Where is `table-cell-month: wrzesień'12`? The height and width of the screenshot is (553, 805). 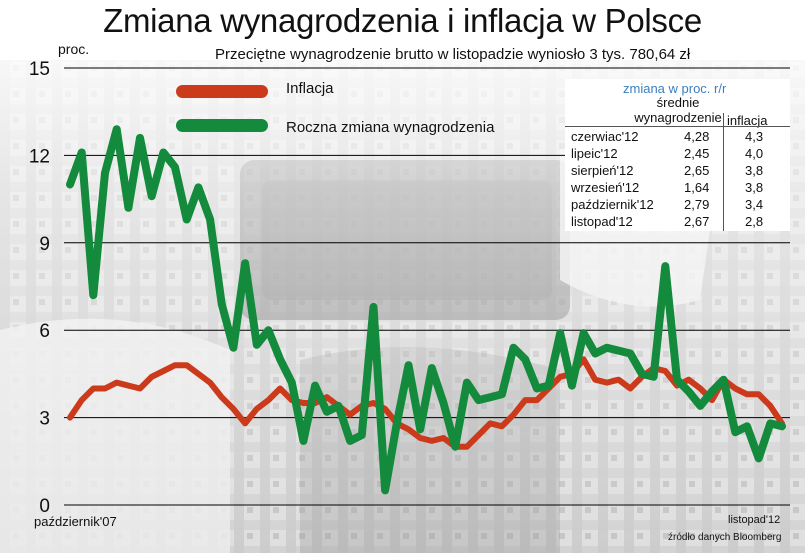
table-cell-month: wrzesień'12 is located at coordinates (605, 187).